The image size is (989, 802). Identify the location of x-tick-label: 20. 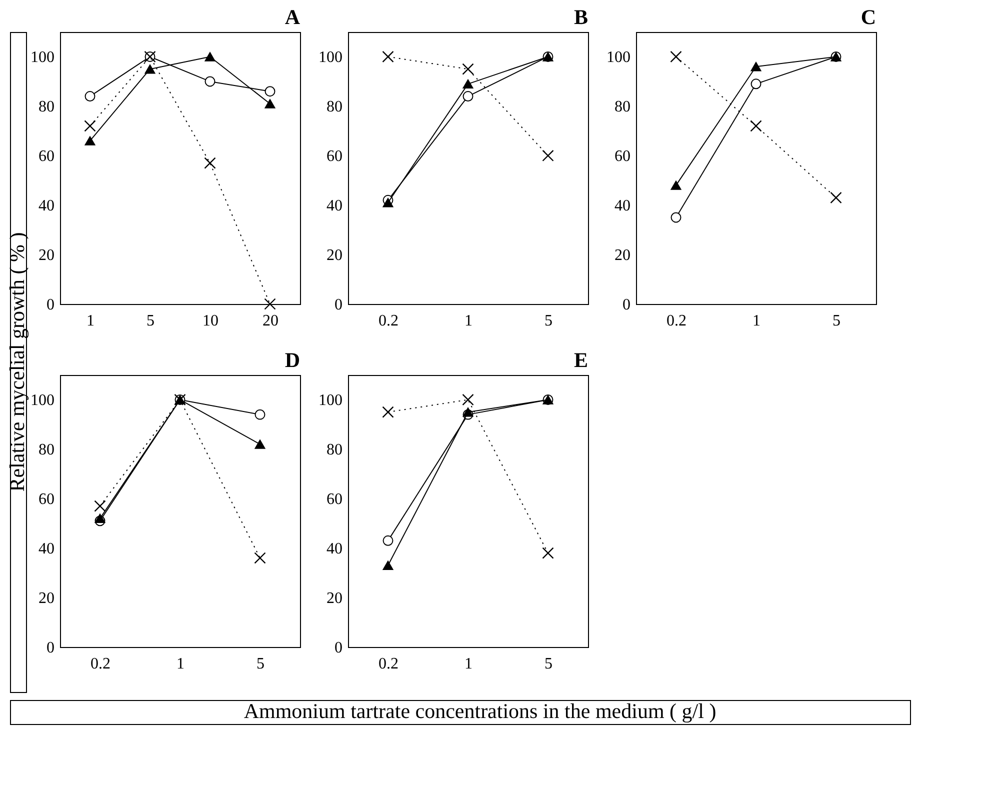
(270, 321).